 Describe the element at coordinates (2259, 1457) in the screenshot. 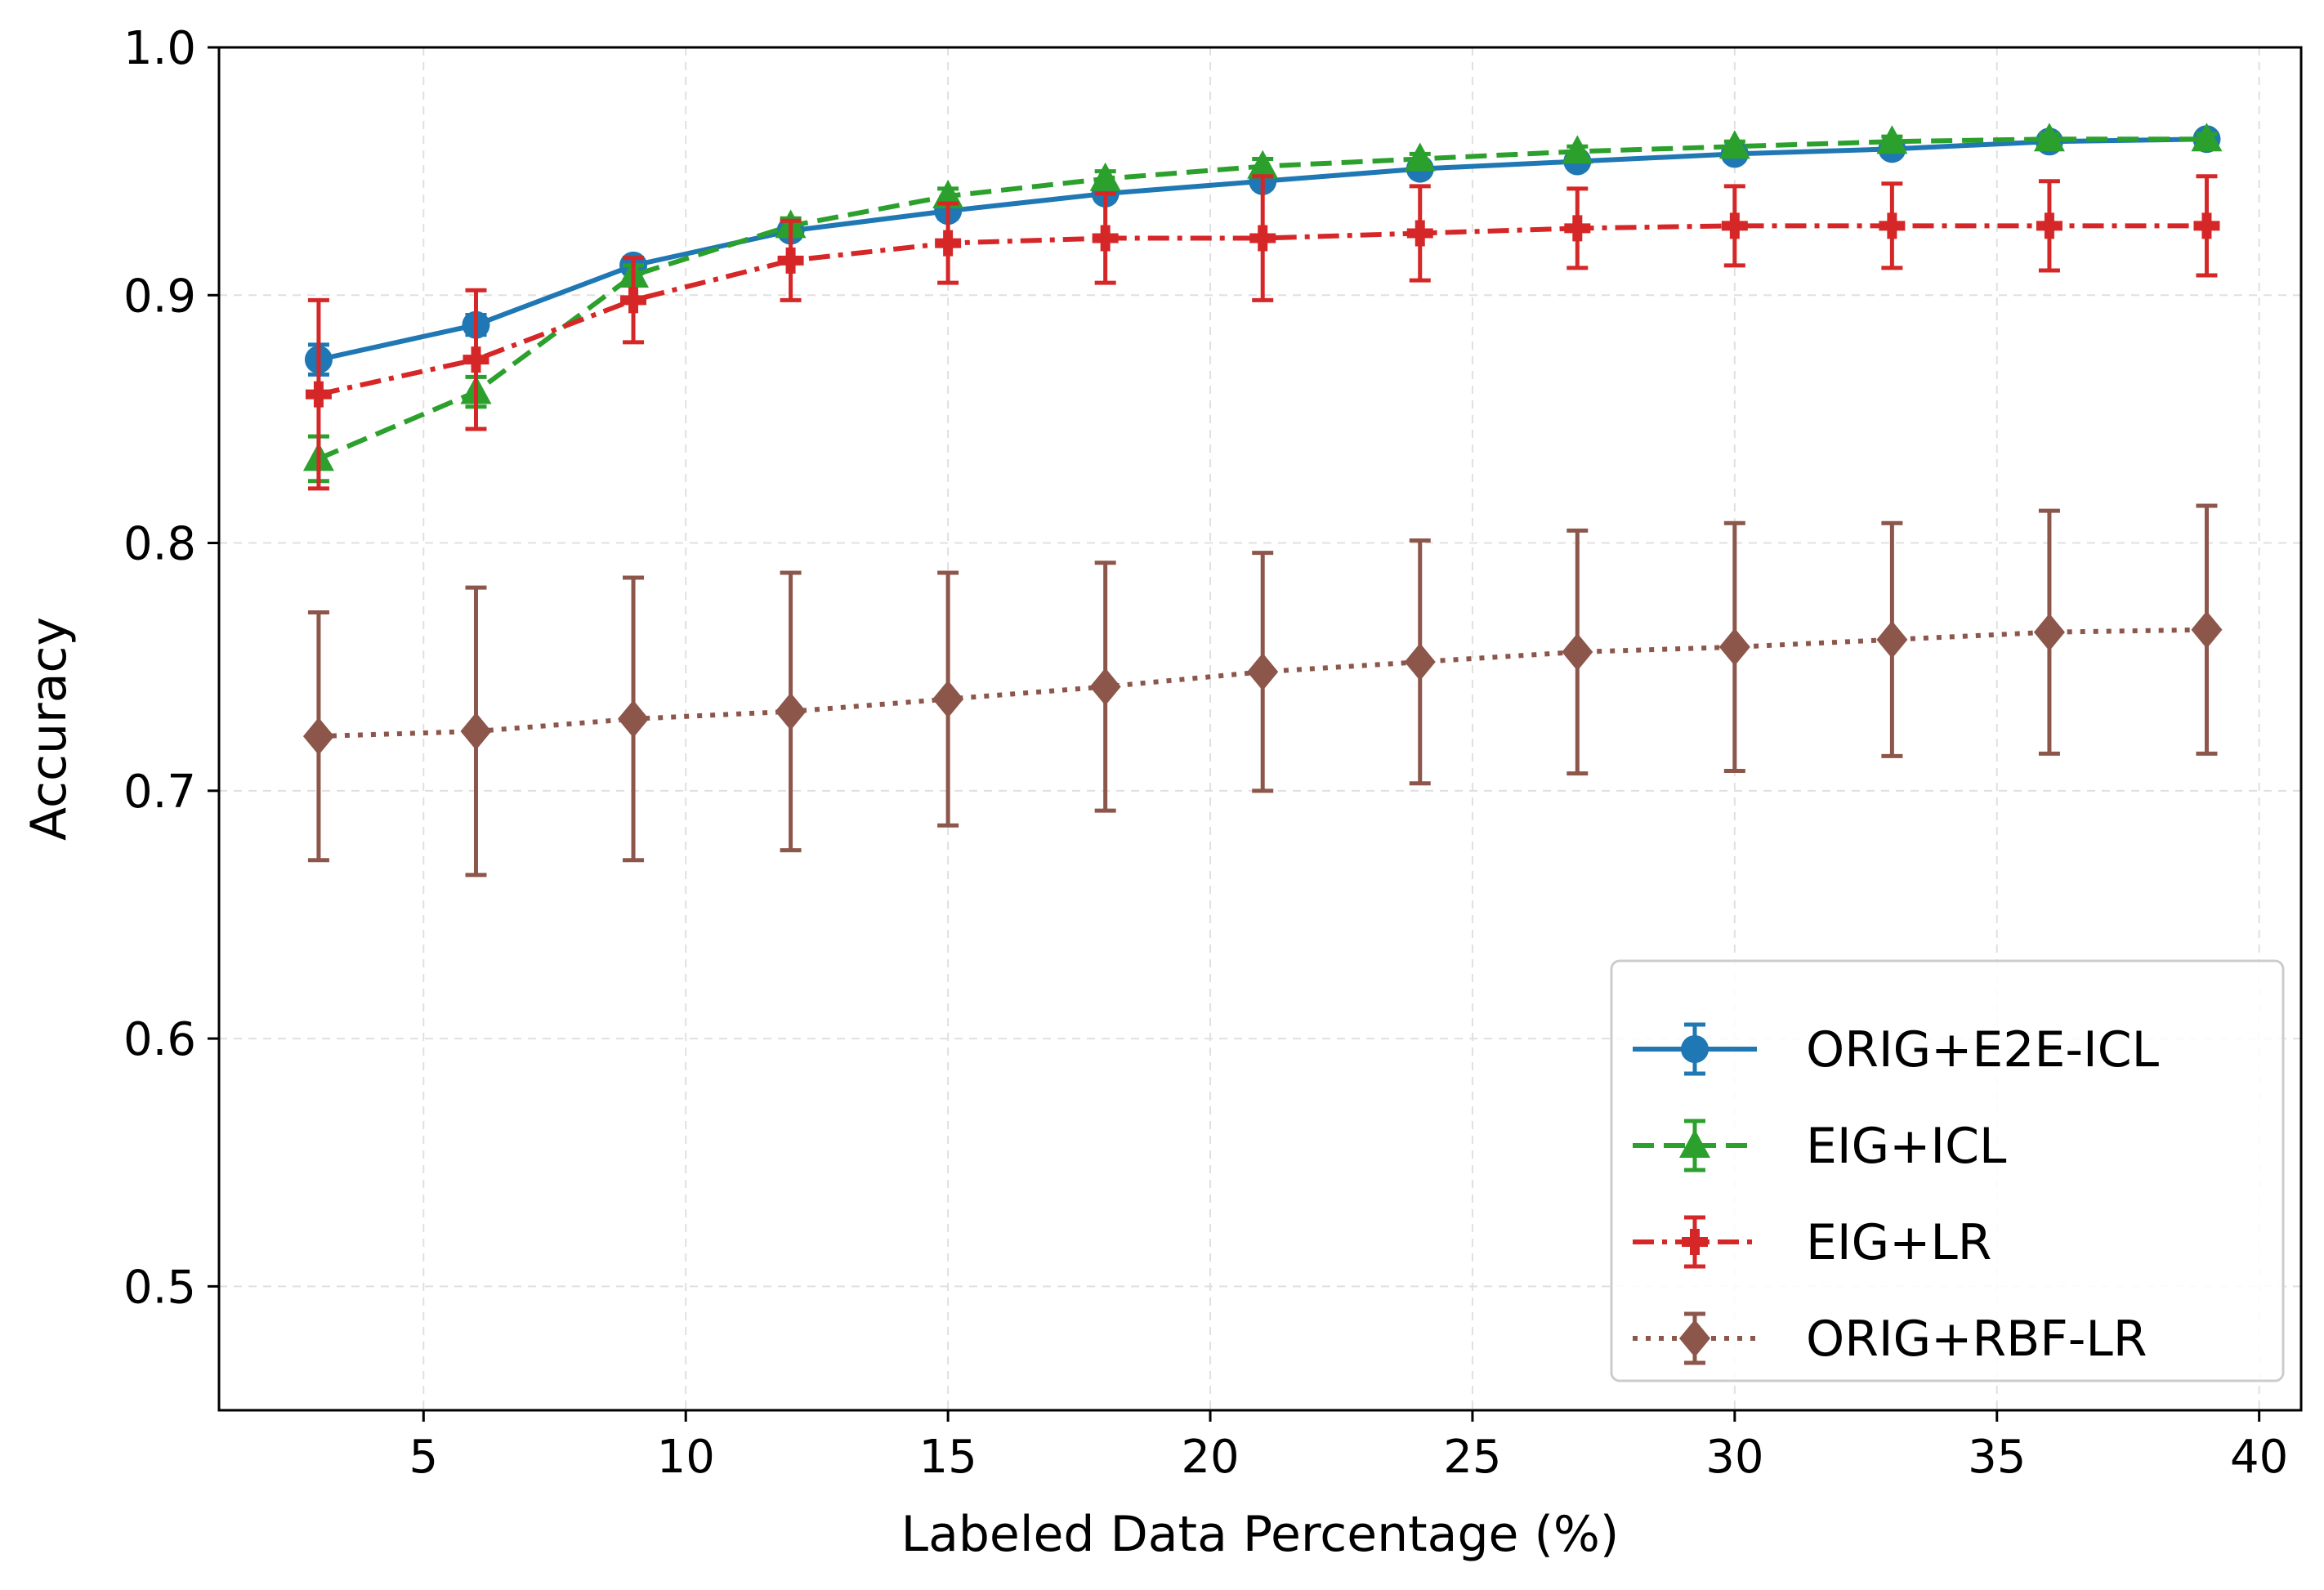

I see `x-tick-label: 40` at that location.